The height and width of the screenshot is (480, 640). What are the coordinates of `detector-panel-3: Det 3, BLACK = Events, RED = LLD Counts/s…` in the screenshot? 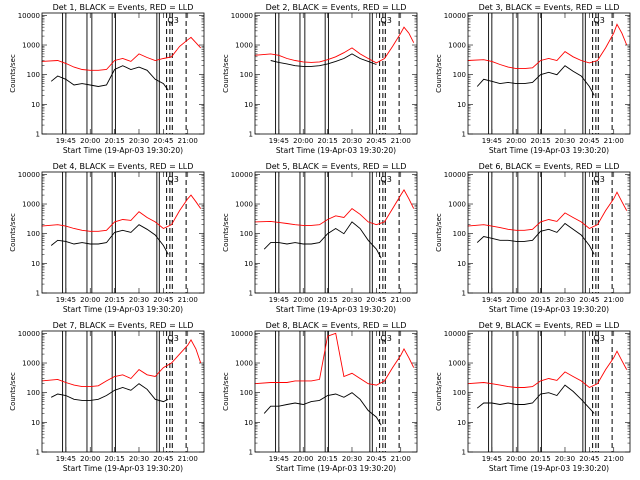 It's located at (533, 79).